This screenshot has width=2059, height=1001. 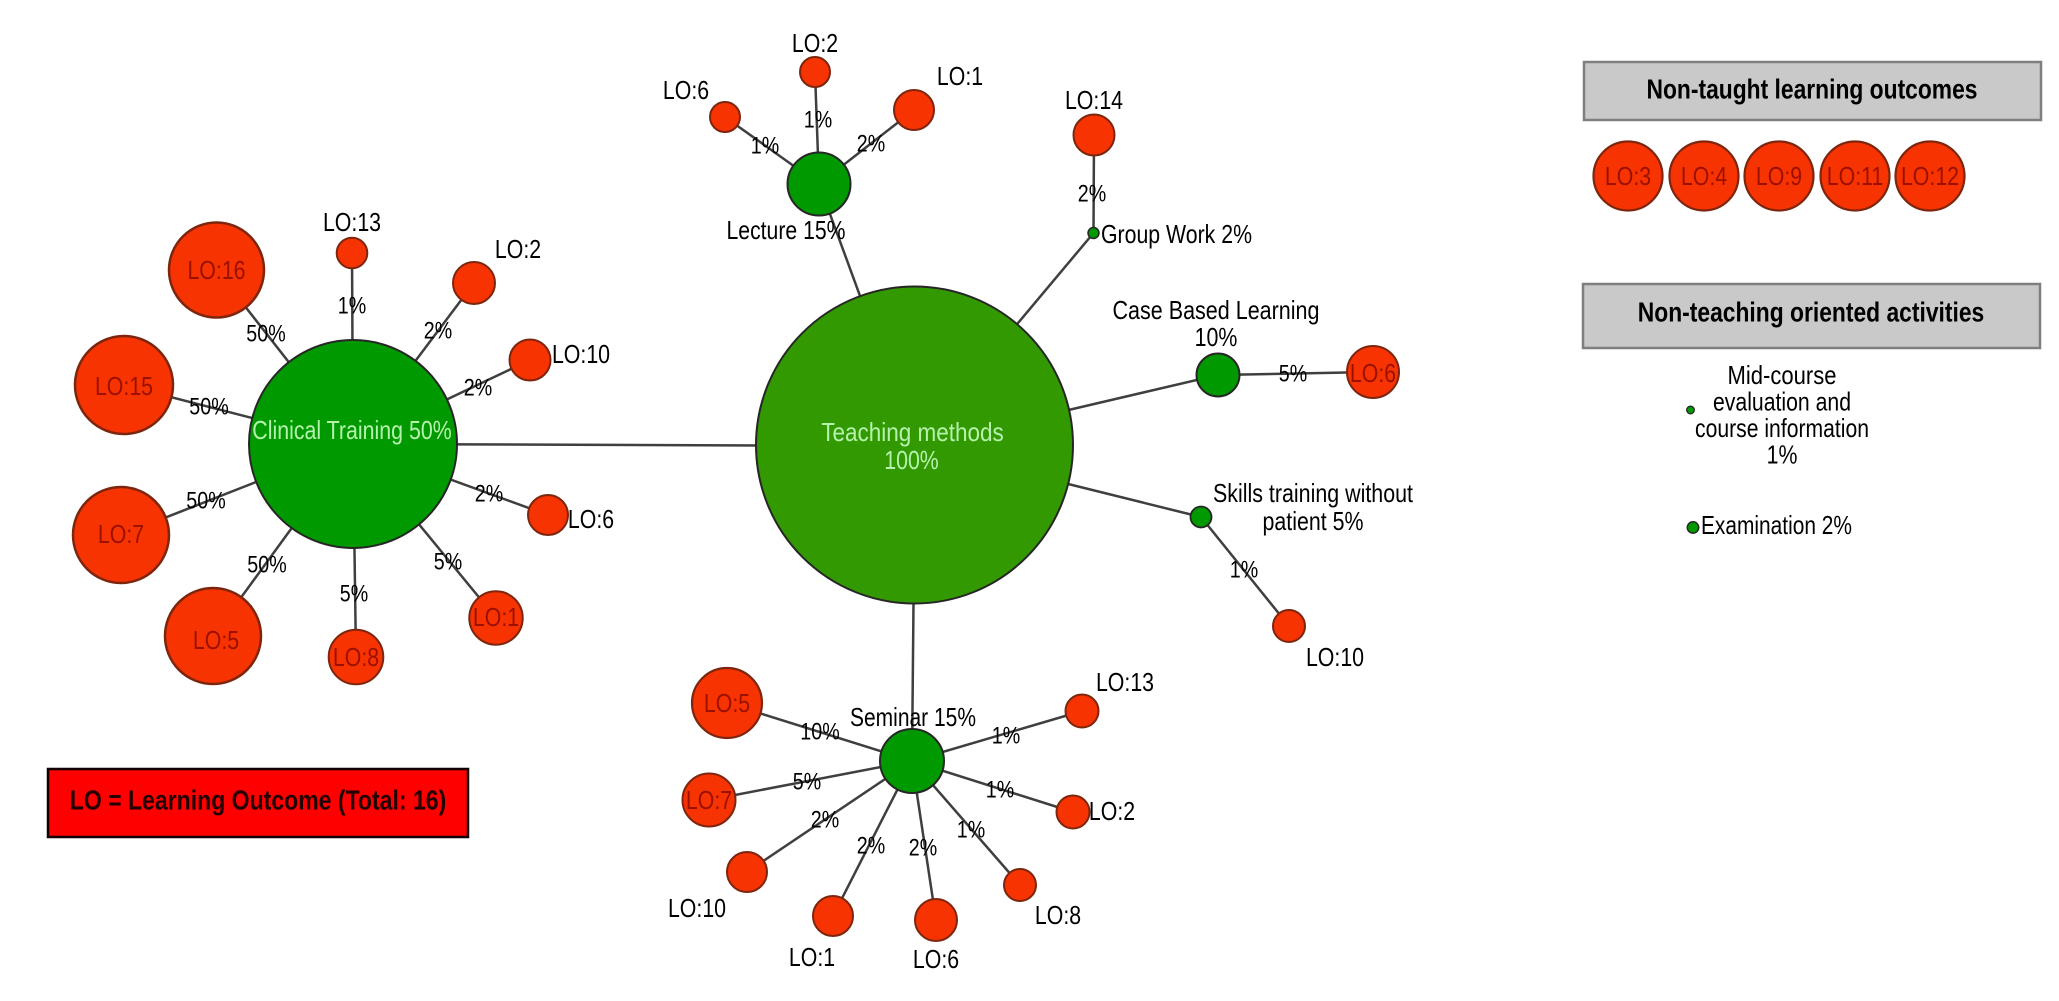 What do you see at coordinates (913, 717) in the screenshot?
I see `svg-text: Seminar 15%` at bounding box center [913, 717].